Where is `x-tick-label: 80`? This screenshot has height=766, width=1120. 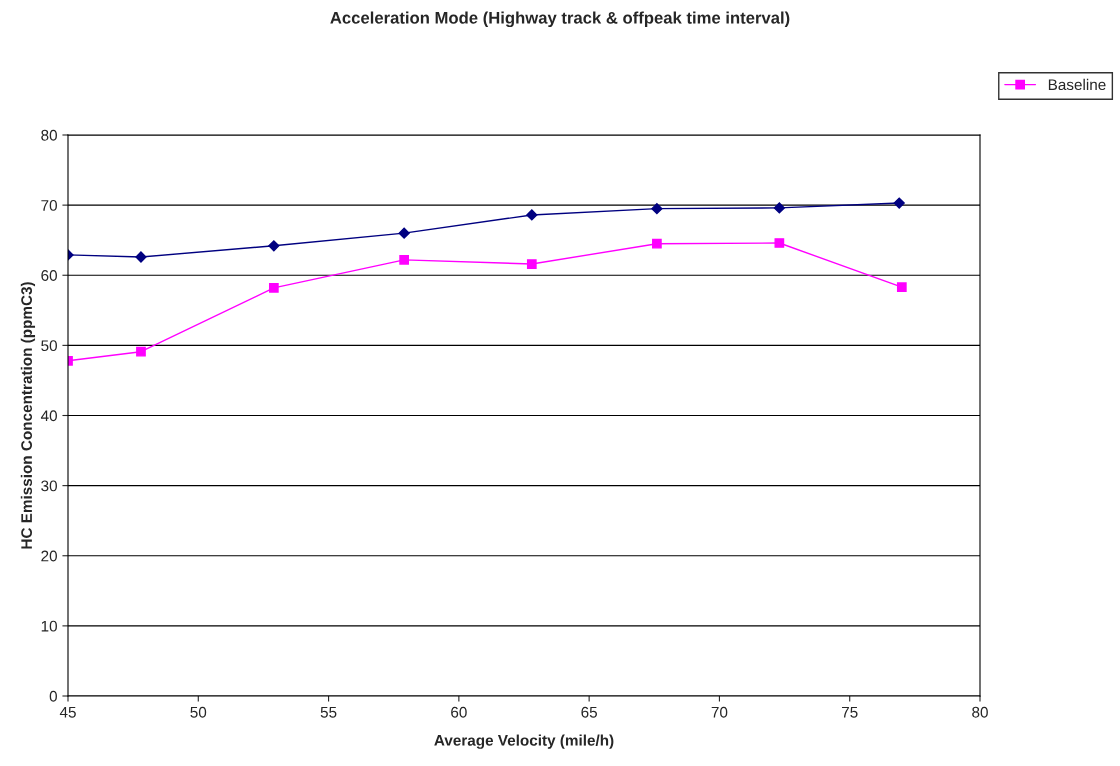
x-tick-label: 80 is located at coordinates (980, 712).